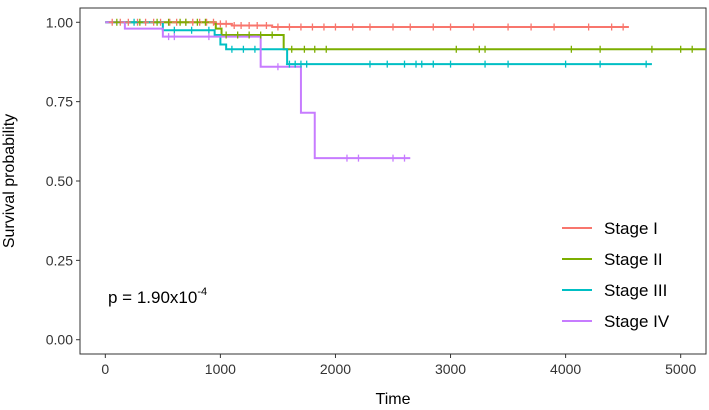 Image resolution: width=709 pixels, height=410 pixels. Describe the element at coordinates (398, 365) in the screenshot. I see `x-axis: 0 1000 2000 3000 4000 5000` at that location.